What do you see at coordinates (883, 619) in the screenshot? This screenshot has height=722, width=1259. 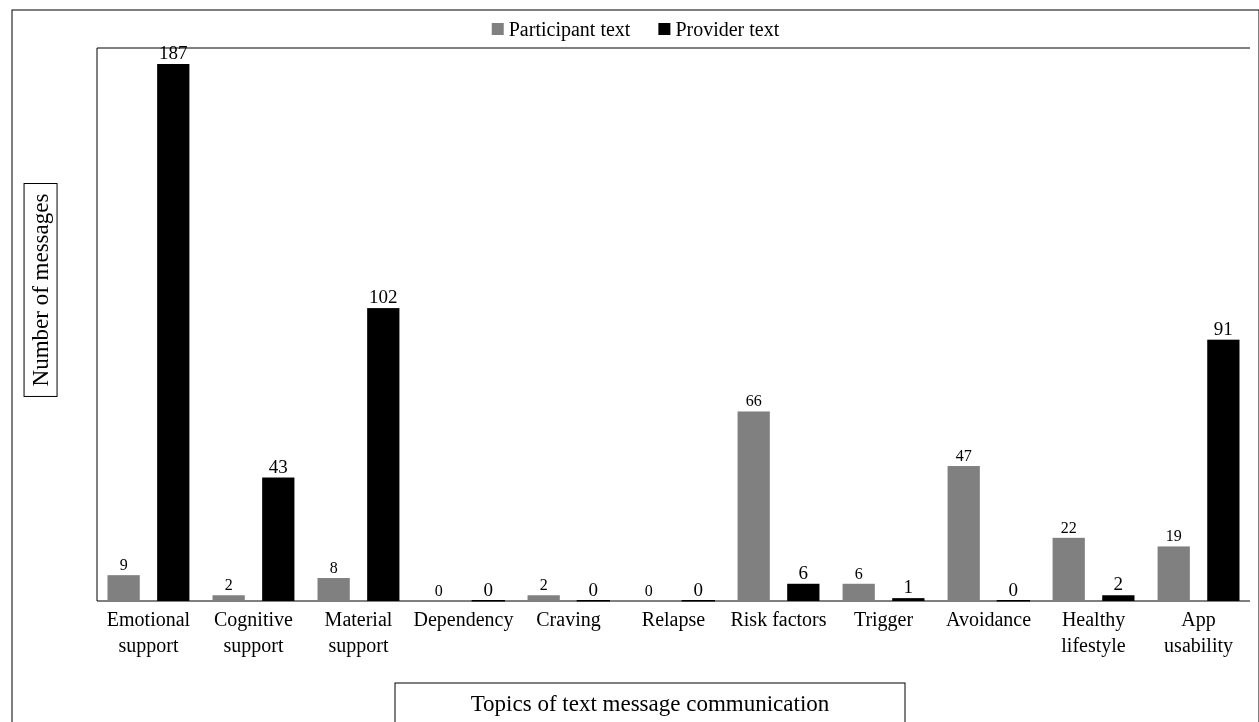 I see `x-tick-label: Trigger` at bounding box center [883, 619].